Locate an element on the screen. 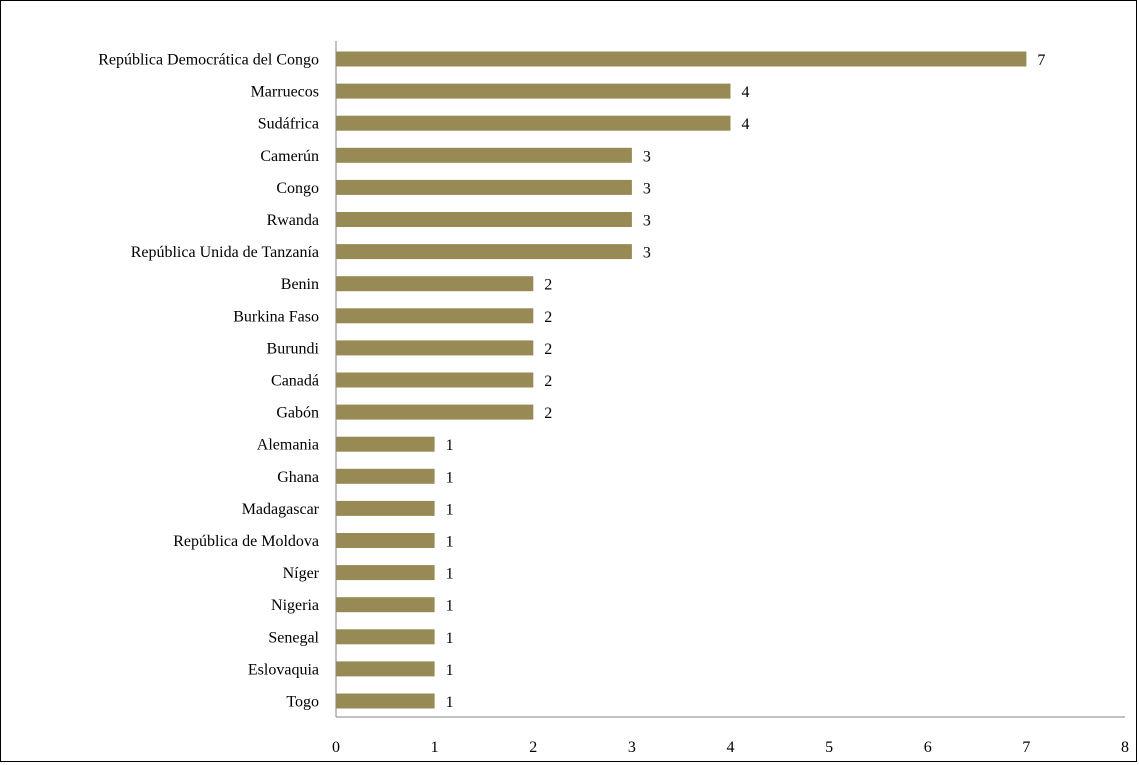 The height and width of the screenshot is (765, 1139). category-label: Sudáfrica is located at coordinates (288, 124).